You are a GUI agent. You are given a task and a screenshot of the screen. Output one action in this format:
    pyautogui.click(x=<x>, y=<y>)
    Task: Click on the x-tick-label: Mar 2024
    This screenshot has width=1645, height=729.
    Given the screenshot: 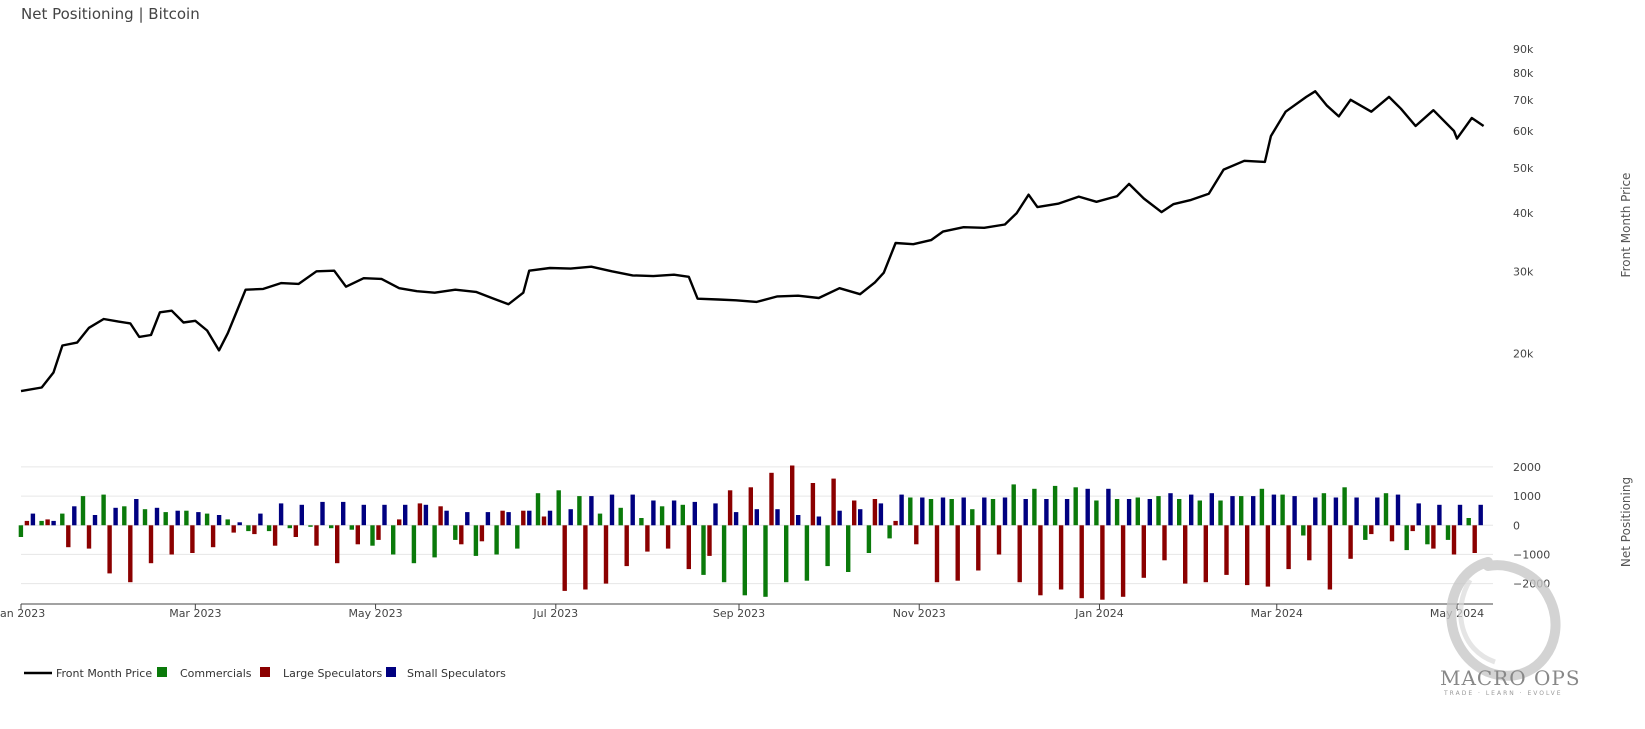 What is the action you would take?
    pyautogui.click(x=1277, y=613)
    